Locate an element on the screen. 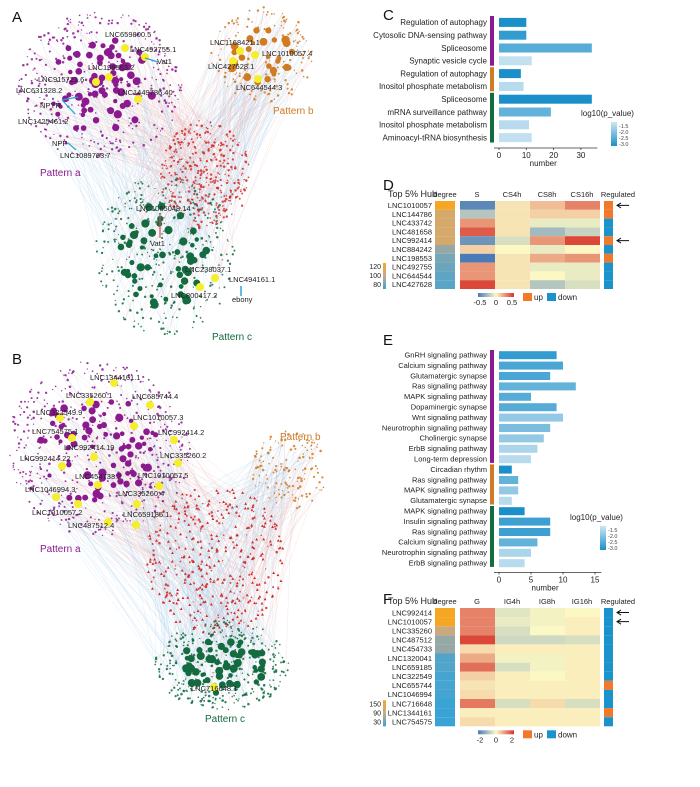 The image size is (700, 787). hub-node is located at coordinates (98, 485).